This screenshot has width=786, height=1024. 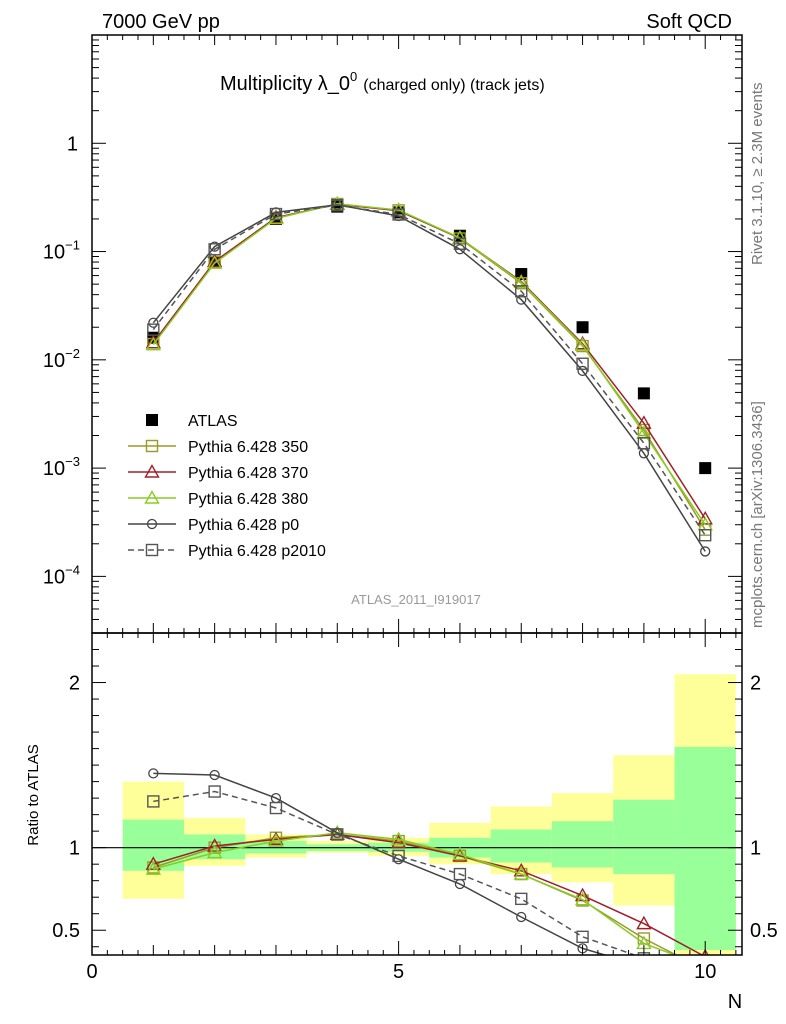 I want to click on legend-item-p0: Pythia 6.428 p0, so click(x=213, y=525).